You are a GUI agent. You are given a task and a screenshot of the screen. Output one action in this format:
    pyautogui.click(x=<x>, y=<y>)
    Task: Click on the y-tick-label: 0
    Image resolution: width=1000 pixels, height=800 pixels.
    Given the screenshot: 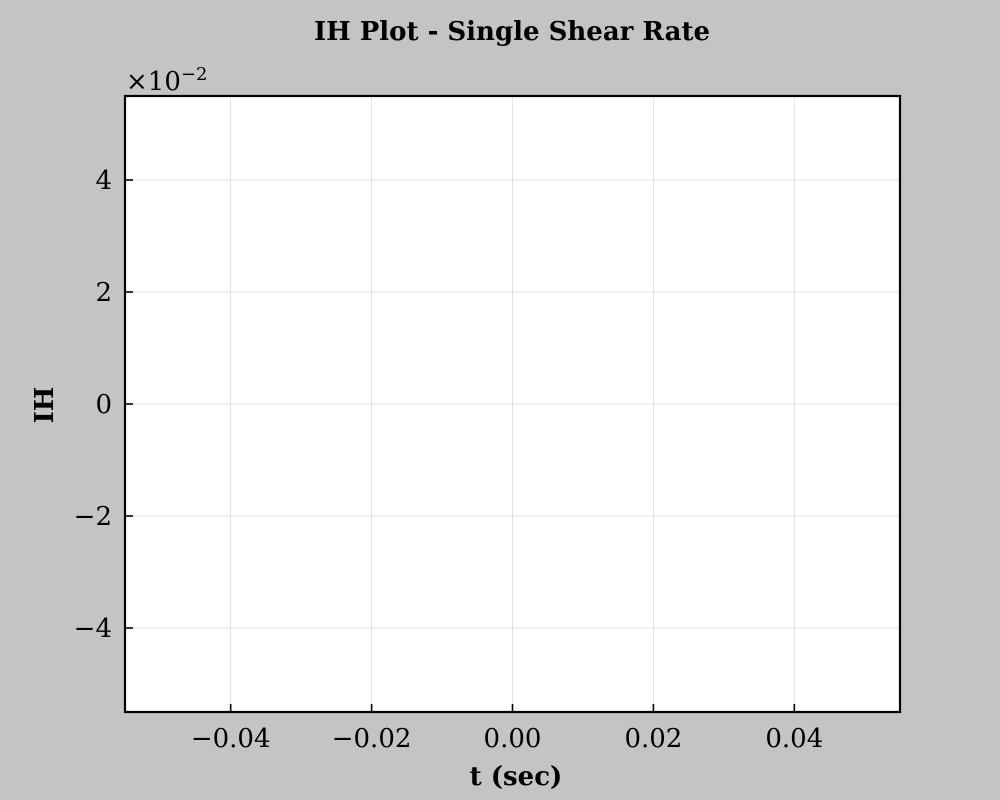 What is the action you would take?
    pyautogui.click(x=103, y=405)
    